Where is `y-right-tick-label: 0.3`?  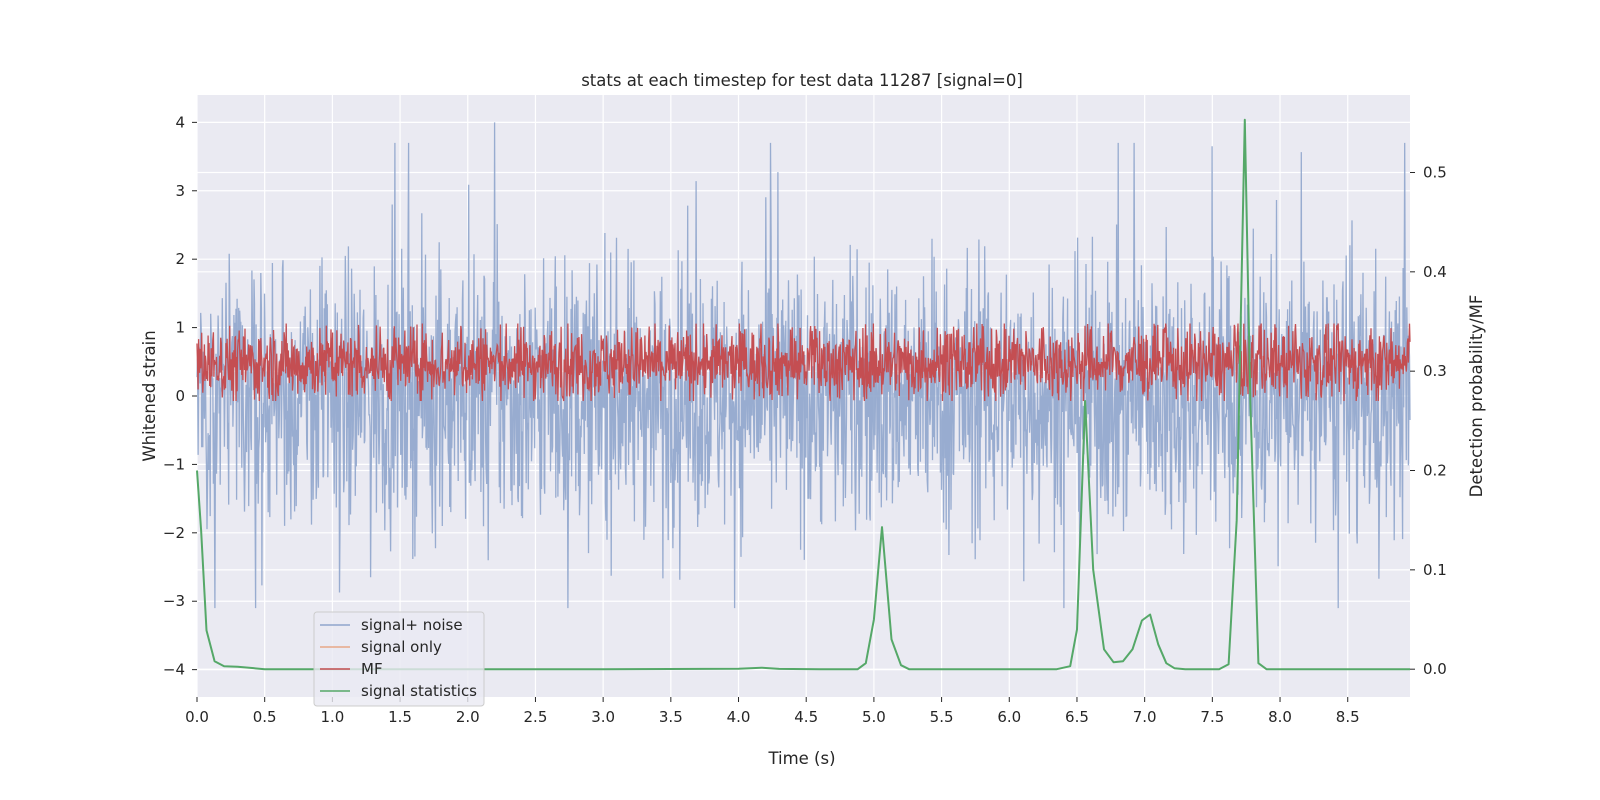
y-right-tick-label: 0.3 is located at coordinates (1435, 371).